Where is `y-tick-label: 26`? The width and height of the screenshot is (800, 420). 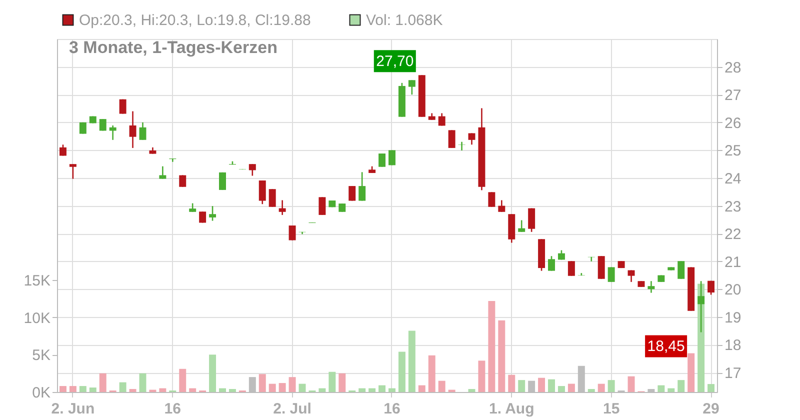
y-tick-label: 26 is located at coordinates (733, 123).